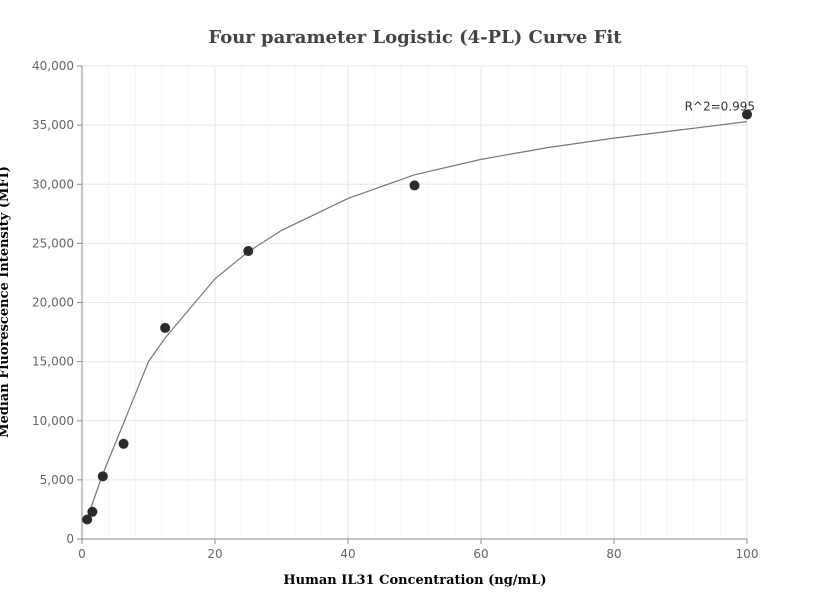  What do you see at coordinates (53, 125) in the screenshot?
I see `y-tick-label: 35,000` at bounding box center [53, 125].